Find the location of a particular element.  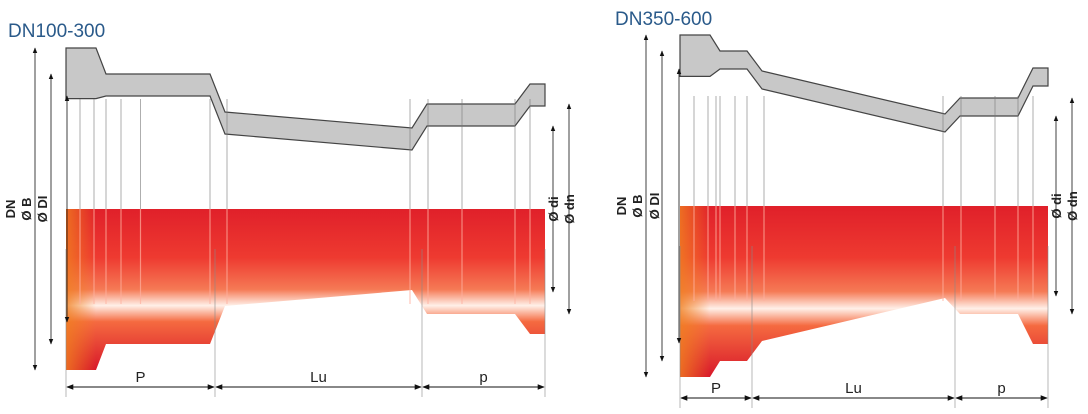

diagram-title: DN350-600 is located at coordinates (663, 19).